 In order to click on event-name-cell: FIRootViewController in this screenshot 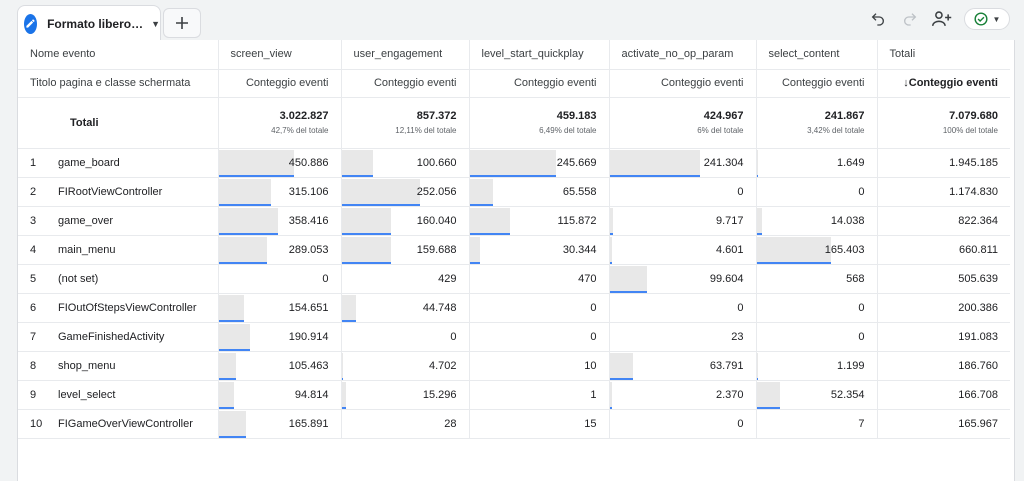, I will do `click(138, 192)`.